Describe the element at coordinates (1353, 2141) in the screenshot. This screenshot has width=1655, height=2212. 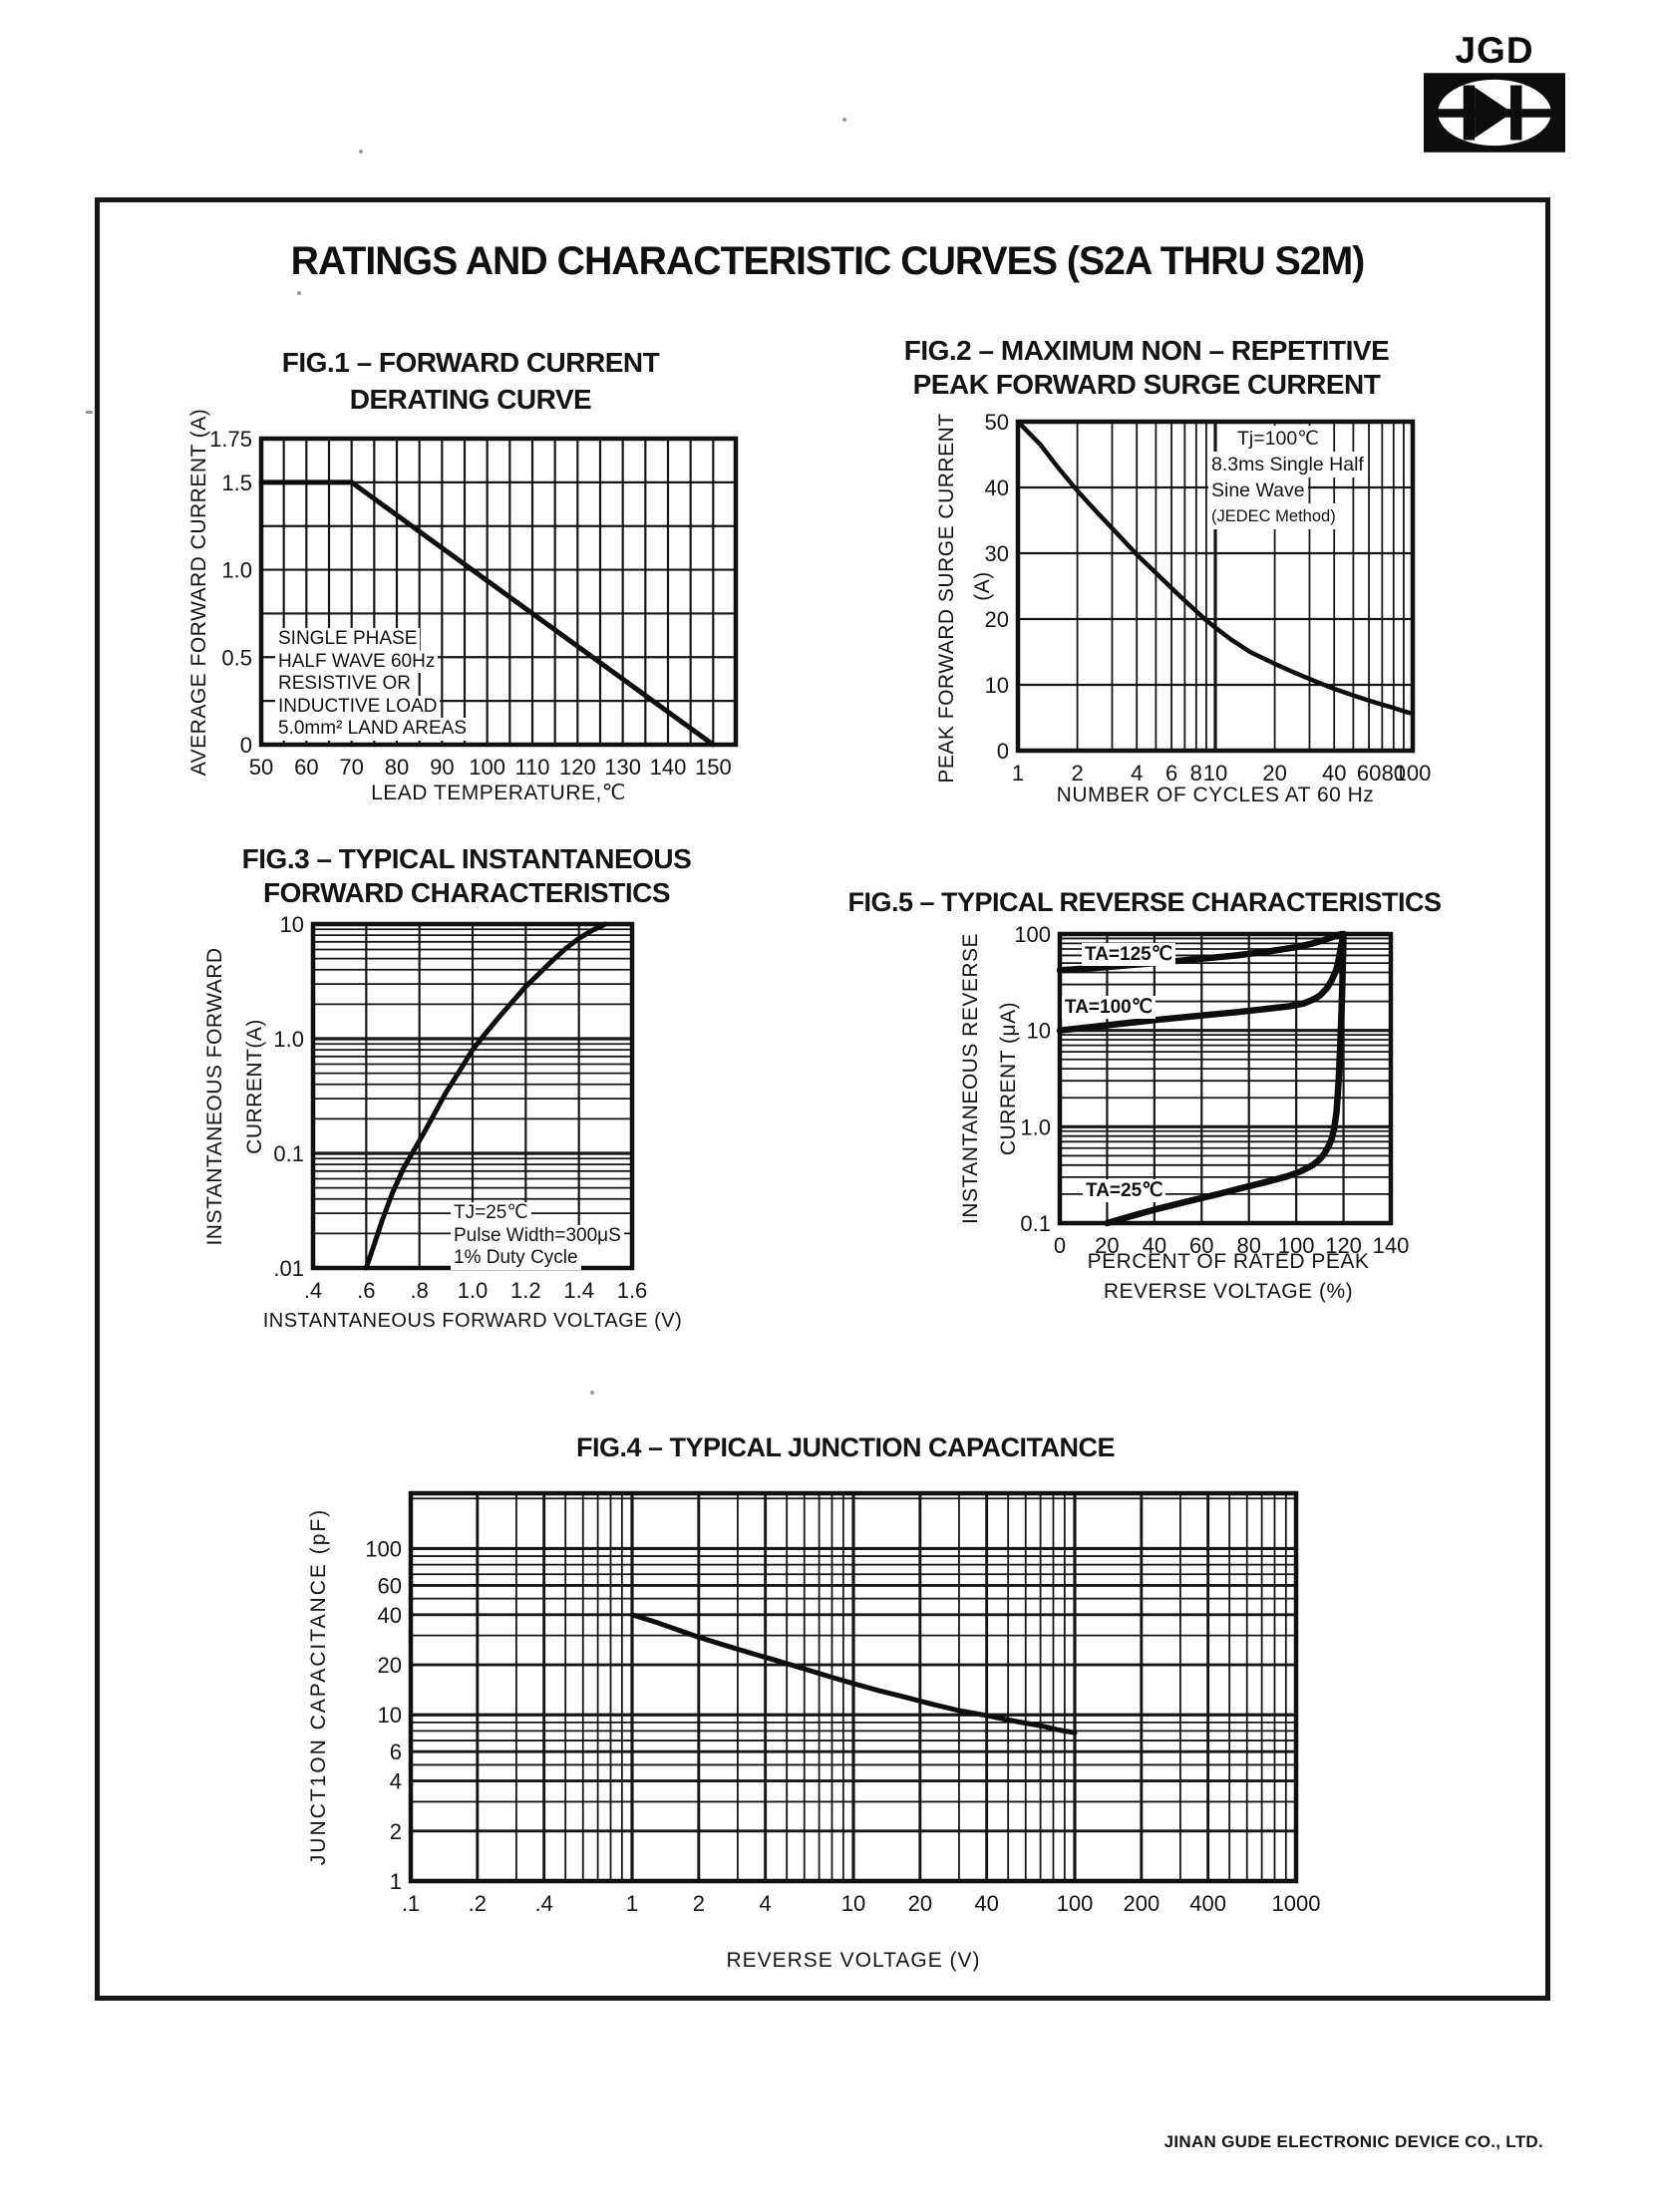
I see `company-footer: JINAN GUDE ELECTRONIC DEVICE CO., LTD.` at that location.